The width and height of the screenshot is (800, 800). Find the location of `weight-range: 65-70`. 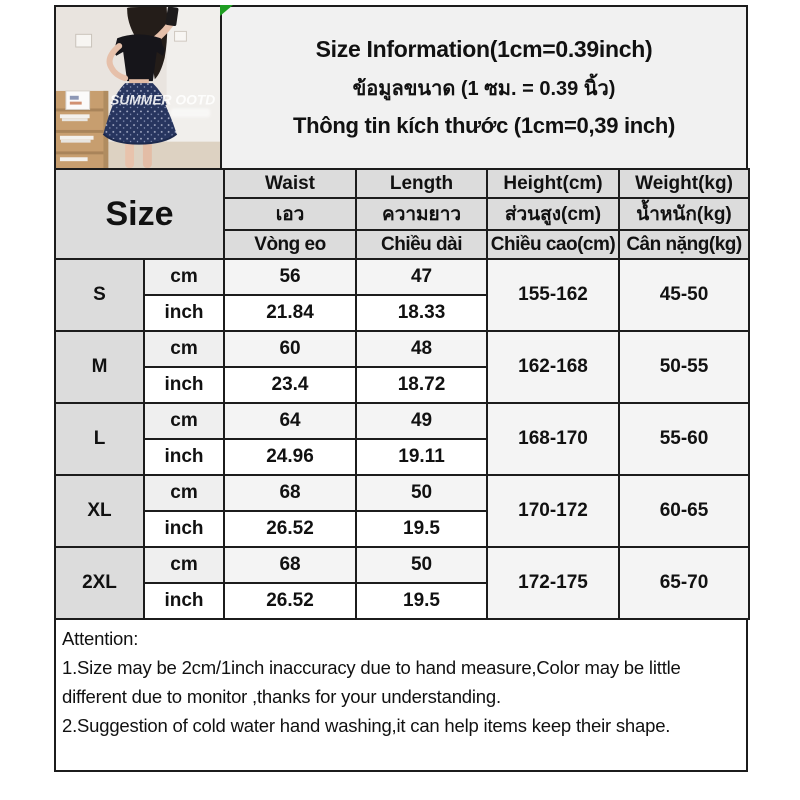

weight-range: 65-70 is located at coordinates (684, 583).